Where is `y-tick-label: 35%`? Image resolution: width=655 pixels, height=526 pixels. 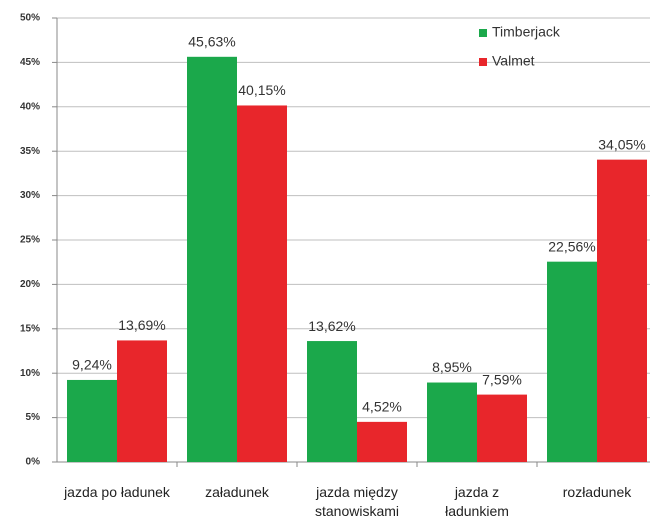 y-tick-label: 35% is located at coordinates (30, 151).